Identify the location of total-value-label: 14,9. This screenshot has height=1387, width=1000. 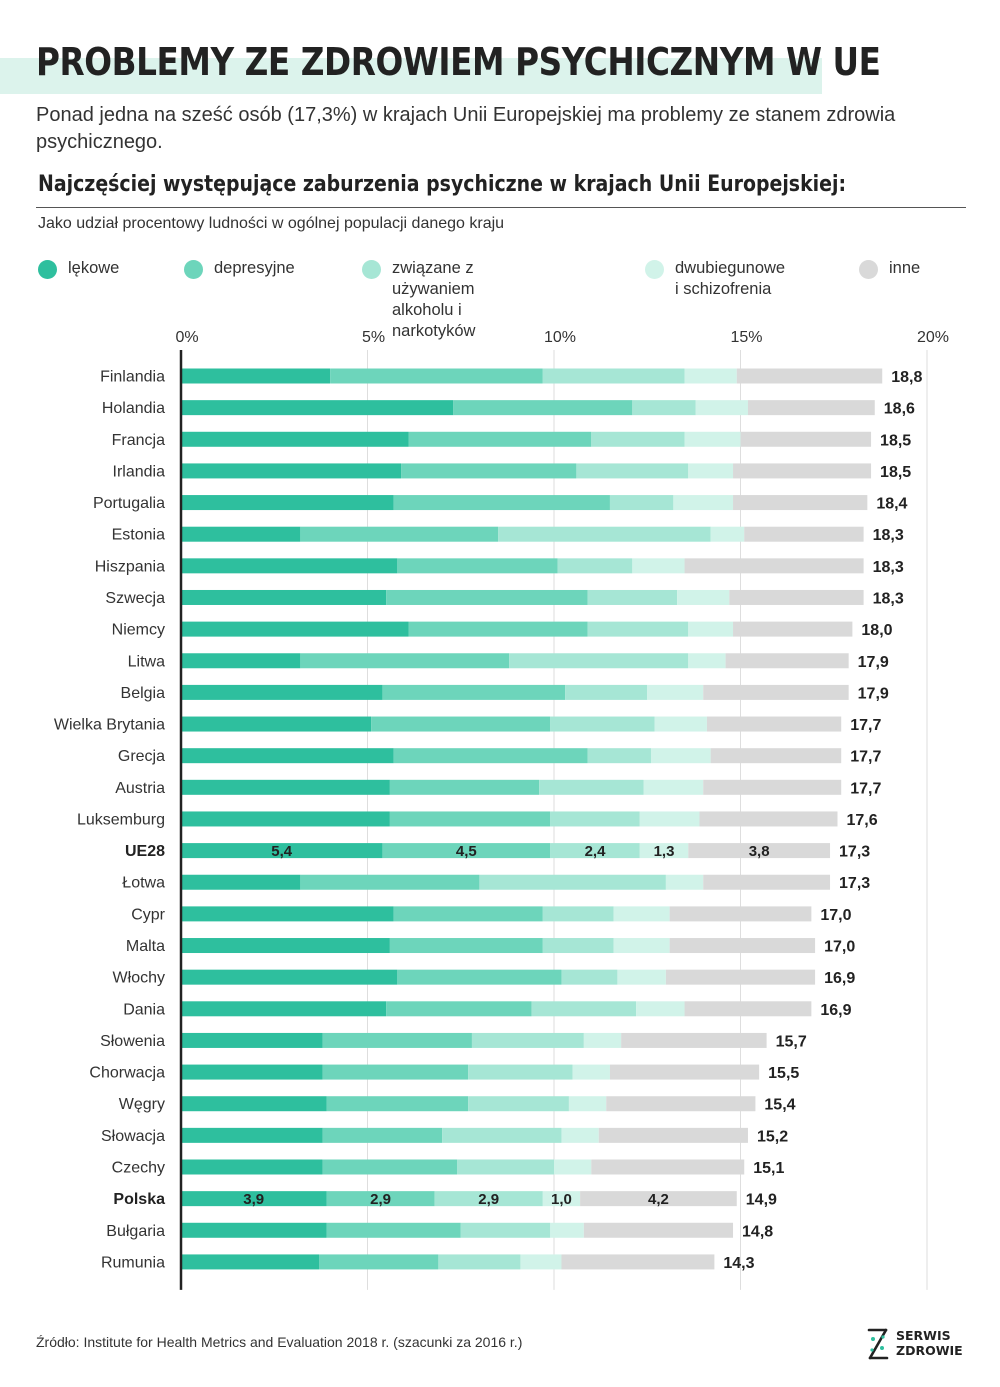
(761, 1200).